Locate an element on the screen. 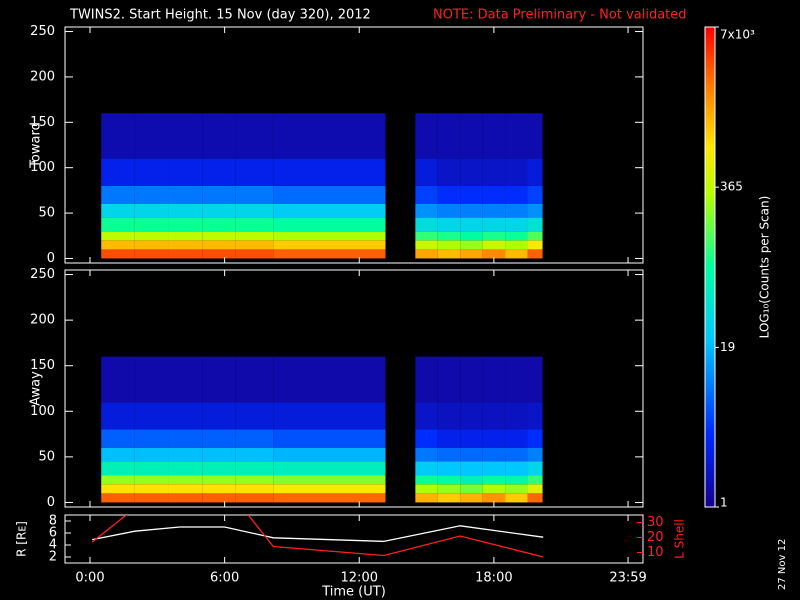 This screenshot has height=600, width=800. y-tick-label: 0 is located at coordinates (51, 258).